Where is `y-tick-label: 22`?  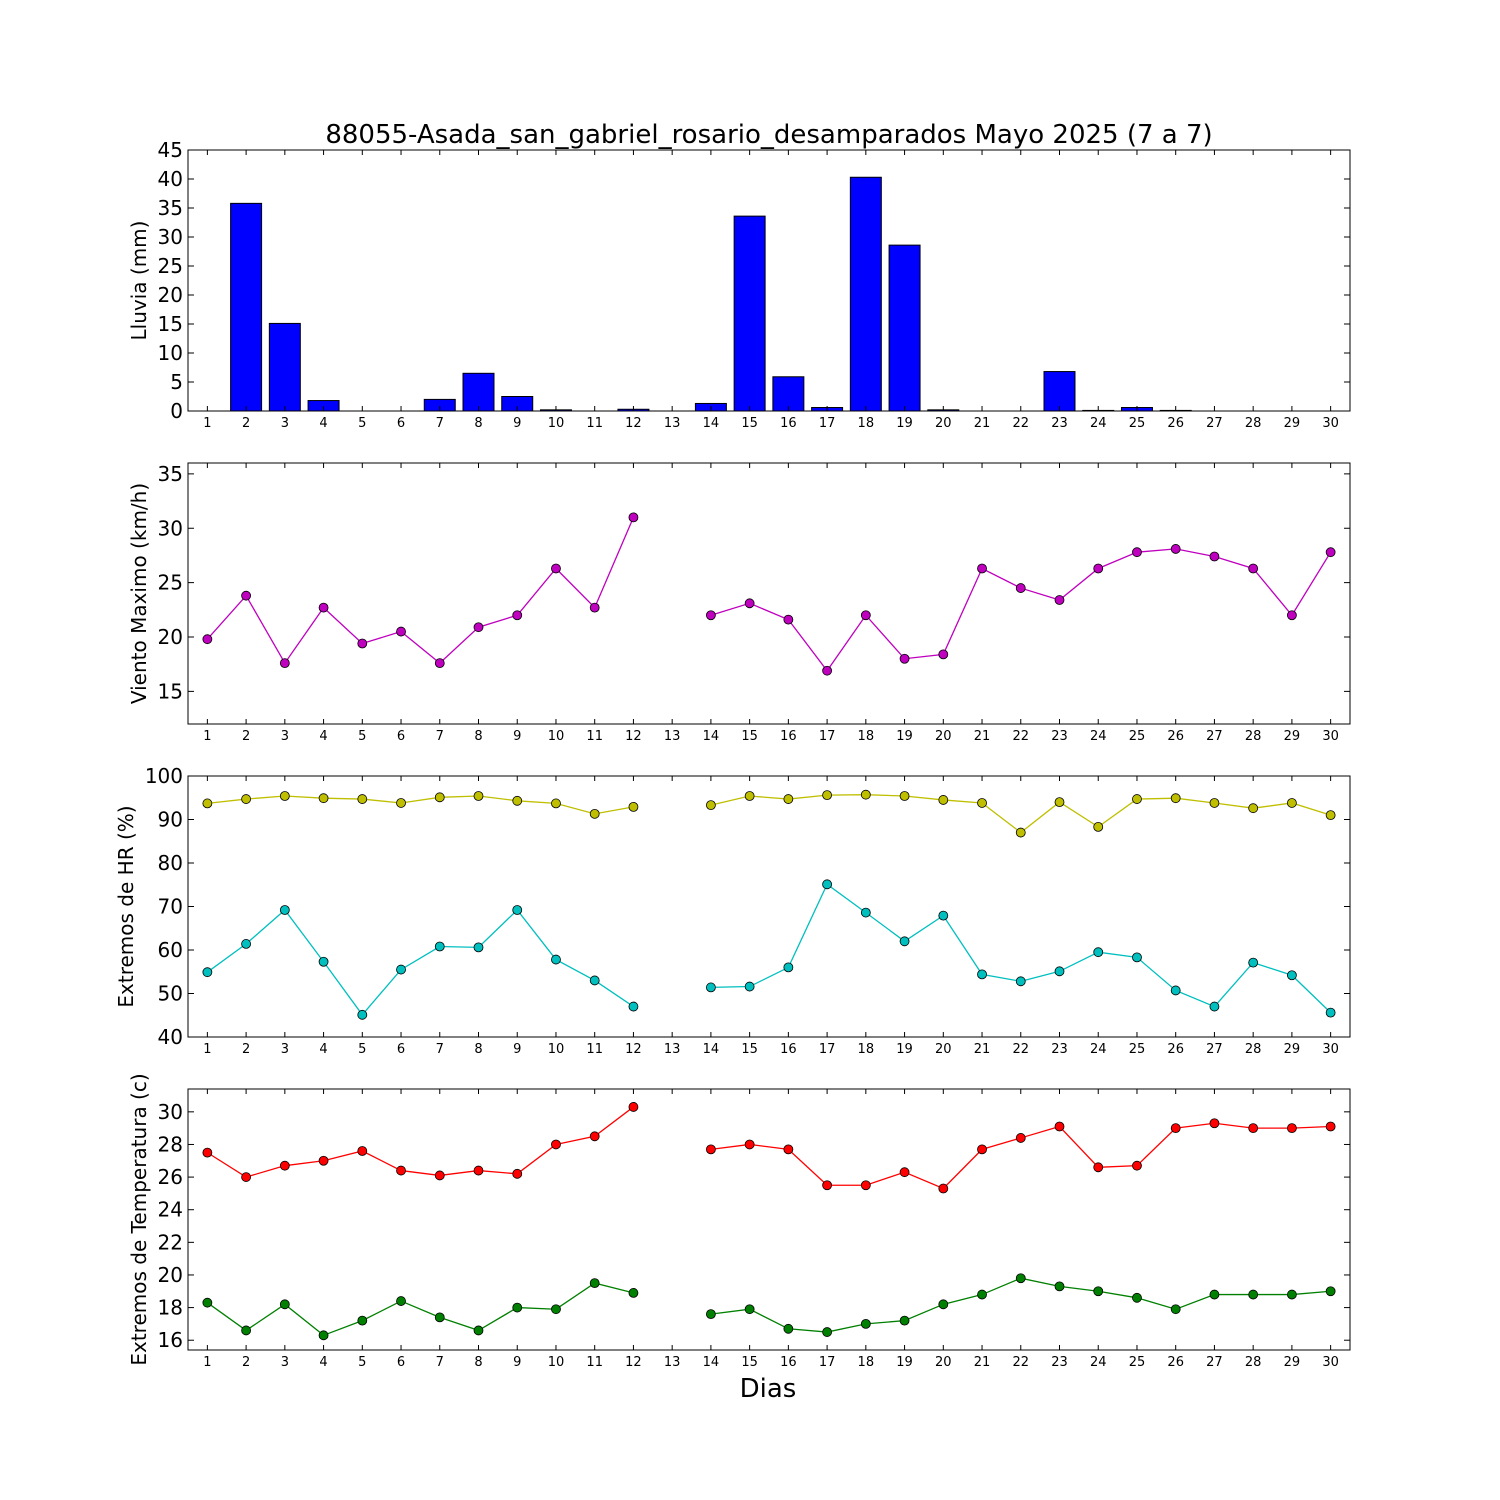
y-tick-label: 22 is located at coordinates (170, 1242).